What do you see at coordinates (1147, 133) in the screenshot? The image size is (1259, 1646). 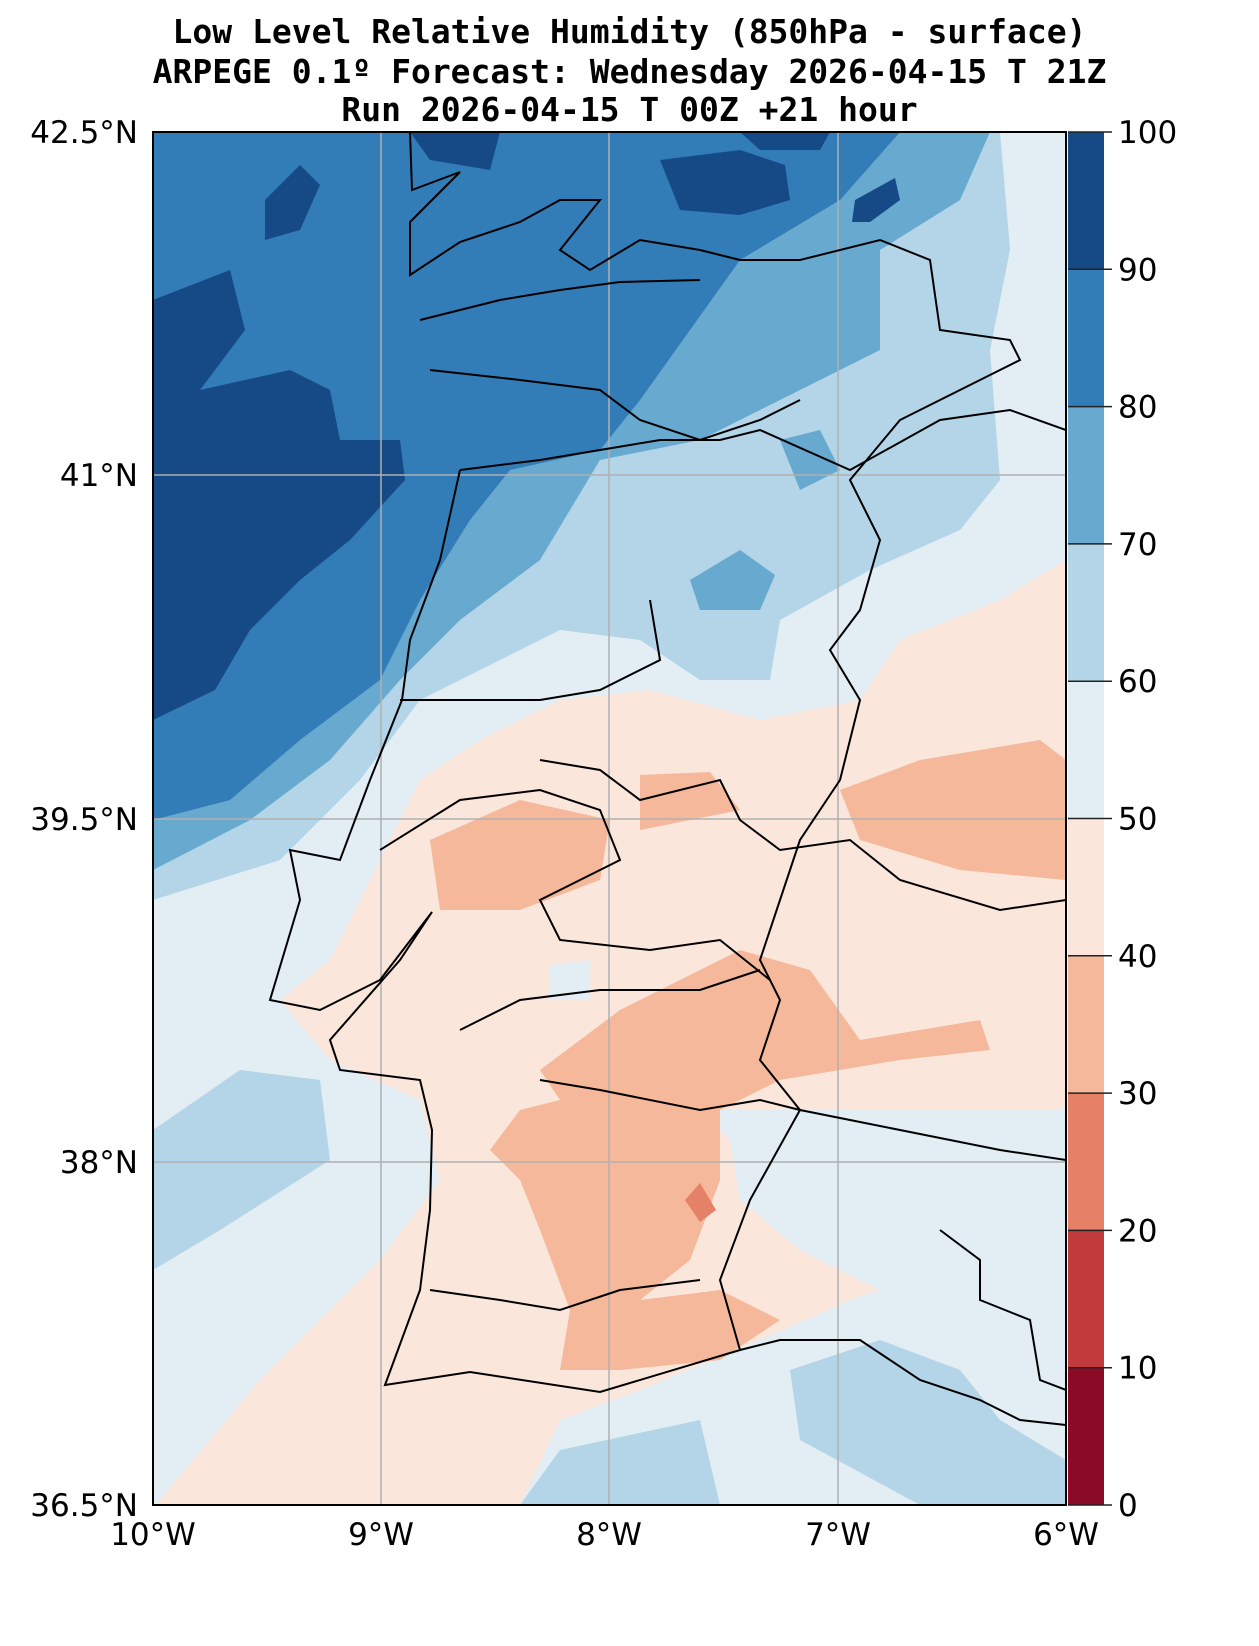 I see `colorbar-tick-label: 100` at bounding box center [1147, 133].